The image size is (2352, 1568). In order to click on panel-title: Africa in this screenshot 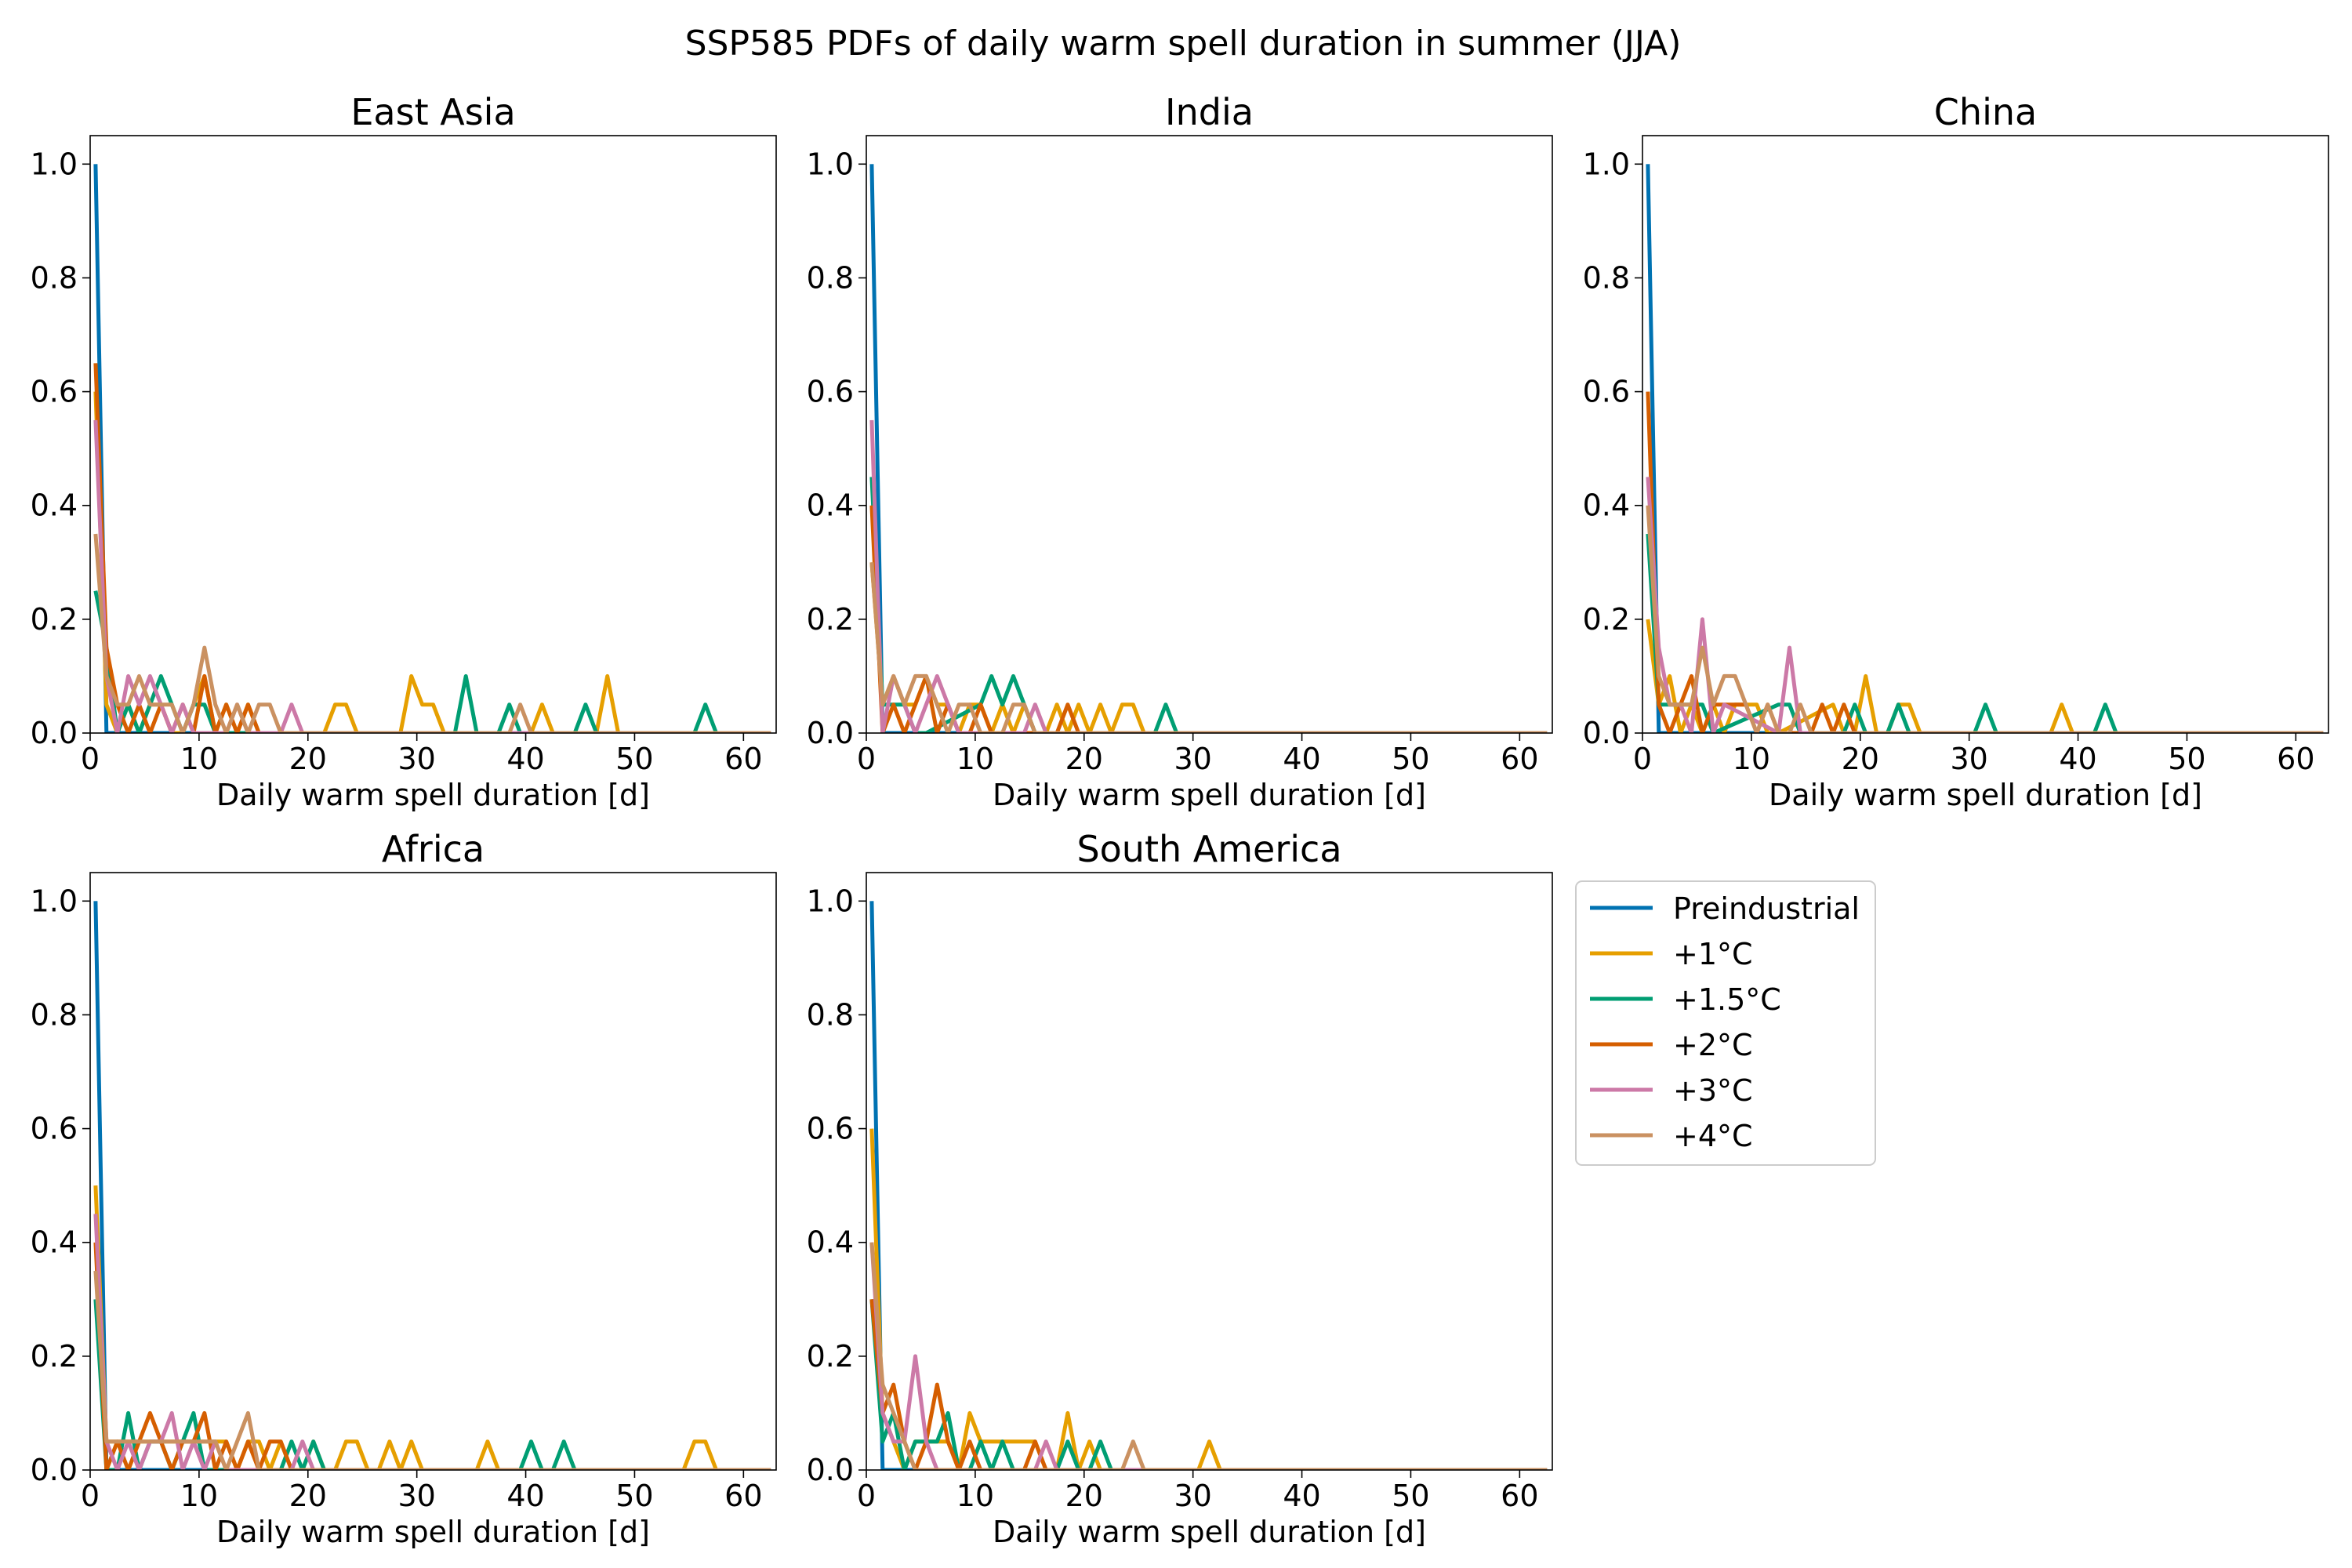, I will do `click(433, 849)`.